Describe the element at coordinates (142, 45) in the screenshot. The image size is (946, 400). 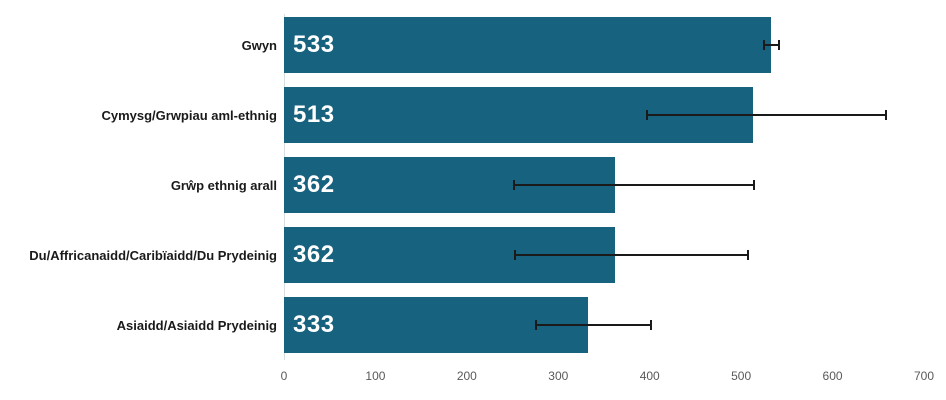
I see `category-label-cell: Gwyn` at that location.